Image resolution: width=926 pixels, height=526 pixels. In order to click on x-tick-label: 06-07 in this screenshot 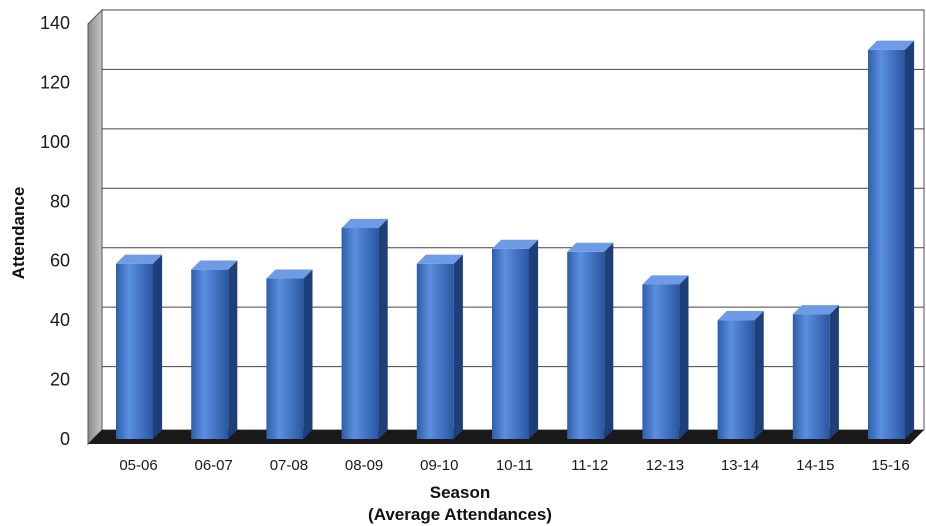, I will do `click(214, 465)`.